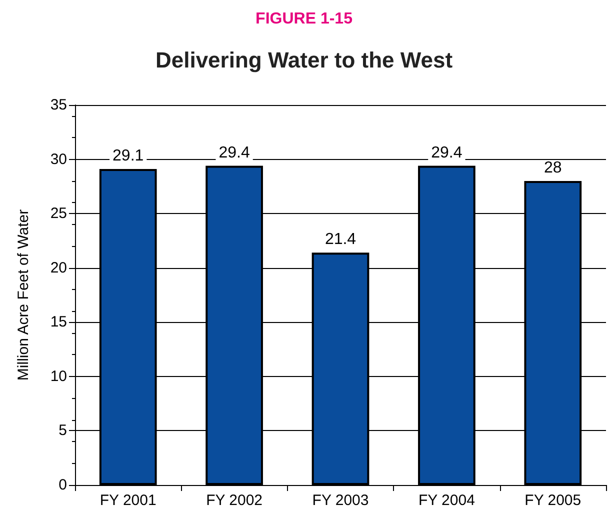 The image size is (608, 523). Describe the element at coordinates (128, 156) in the screenshot. I see `data-label: 29.1` at that location.